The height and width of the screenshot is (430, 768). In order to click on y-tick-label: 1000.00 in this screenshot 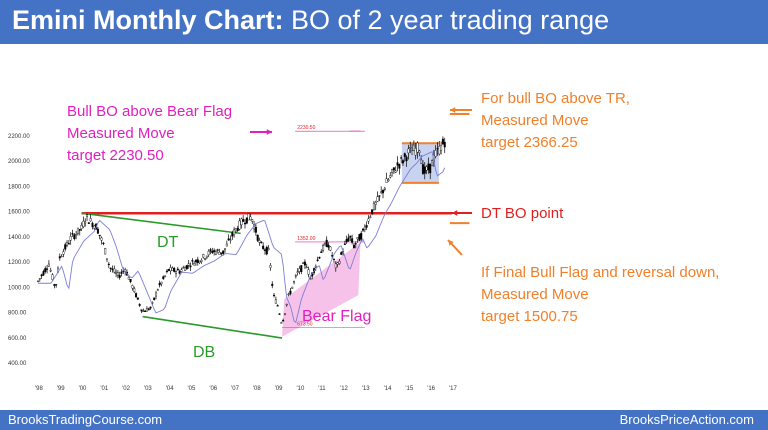, I will do `click(19, 288)`.